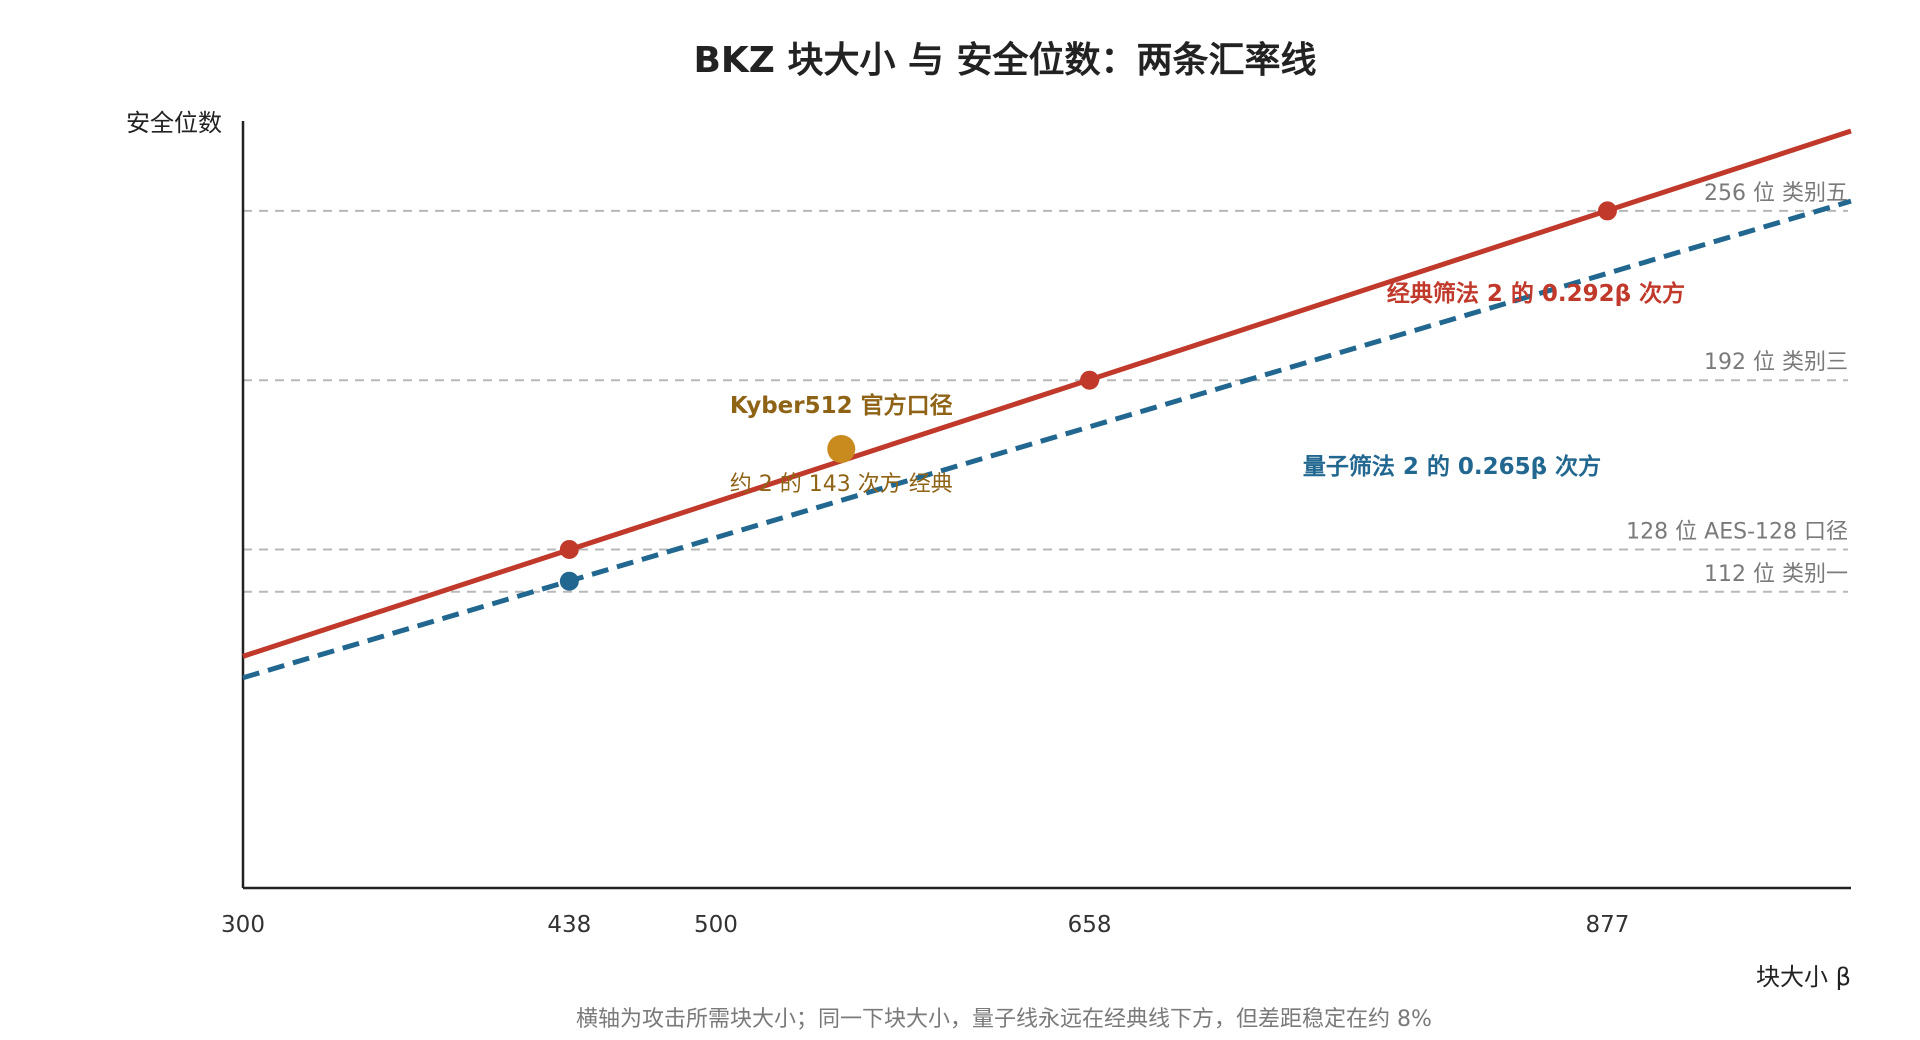 The width and height of the screenshot is (1920, 1040). Describe the element at coordinates (1452, 466) in the screenshot. I see `series-label-quantum: 量子筛法 2 的 0.265β 次方` at that location.